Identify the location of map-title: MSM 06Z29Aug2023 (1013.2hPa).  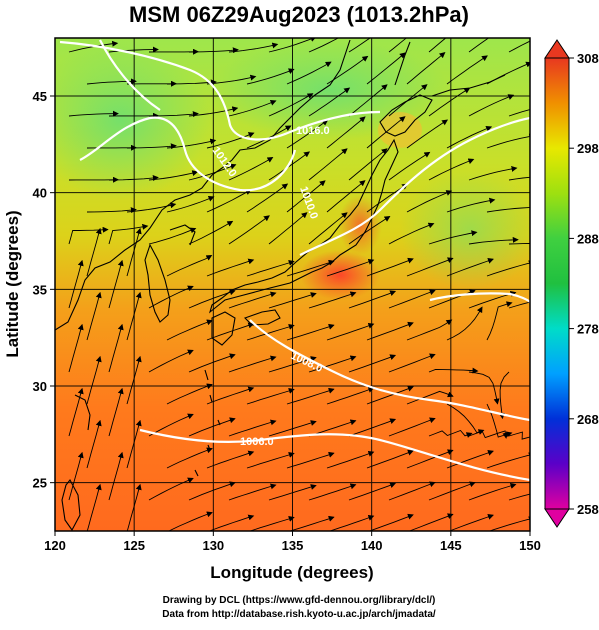
(299, 14).